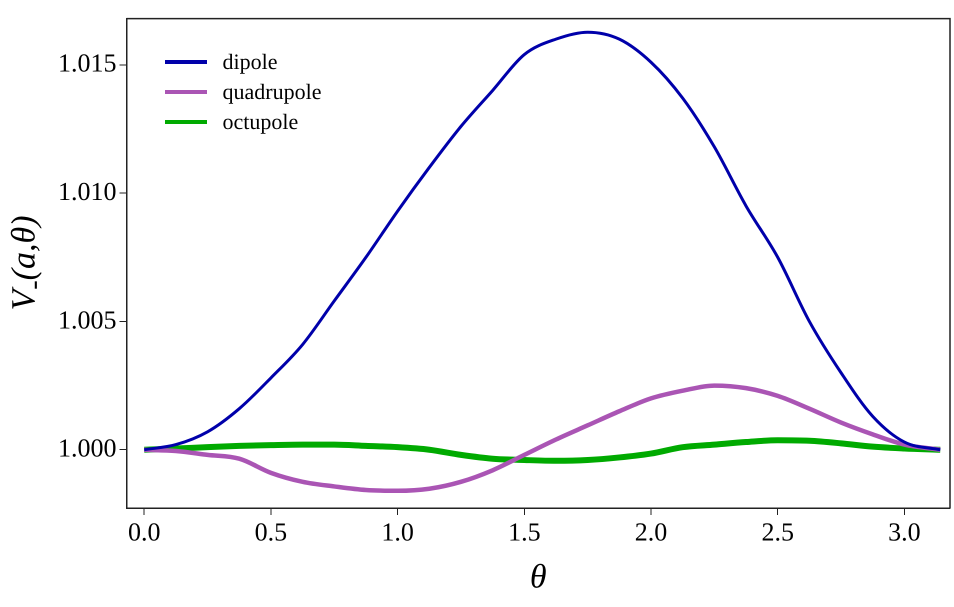  Describe the element at coordinates (87, 448) in the screenshot. I see `y-tick-label: 1.000` at that location.